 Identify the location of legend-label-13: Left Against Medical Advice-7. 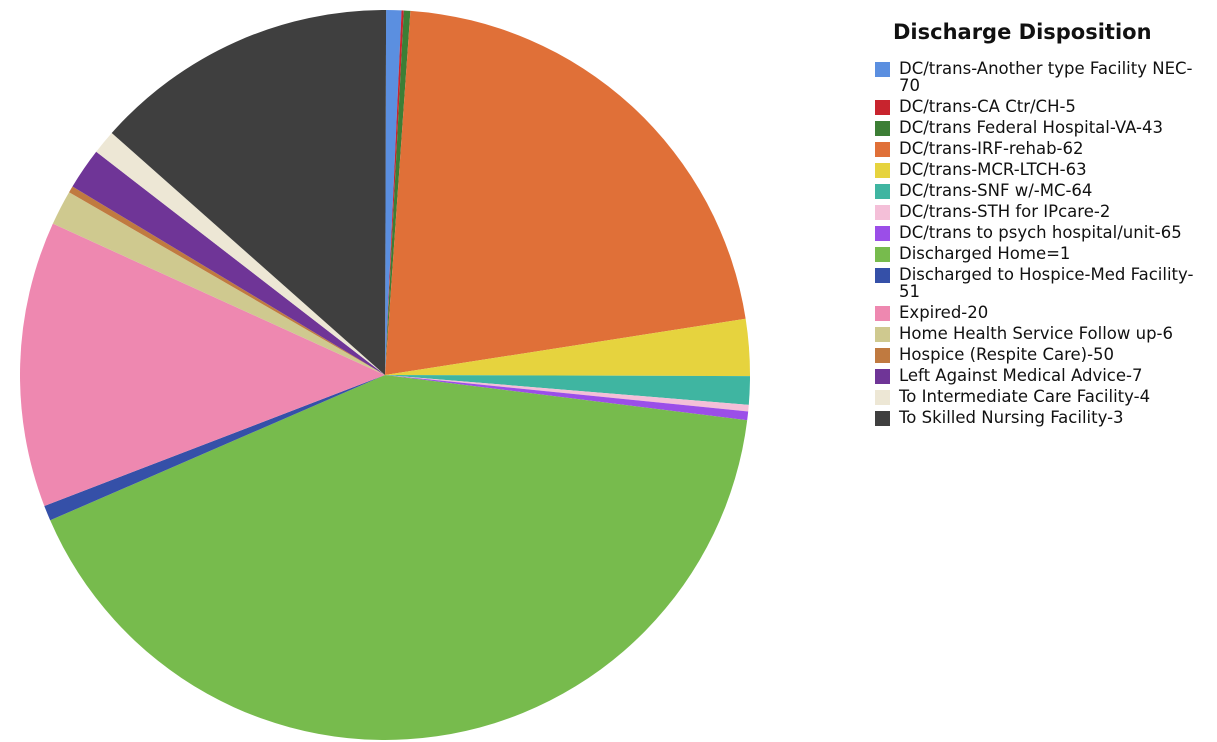
(1021, 375).